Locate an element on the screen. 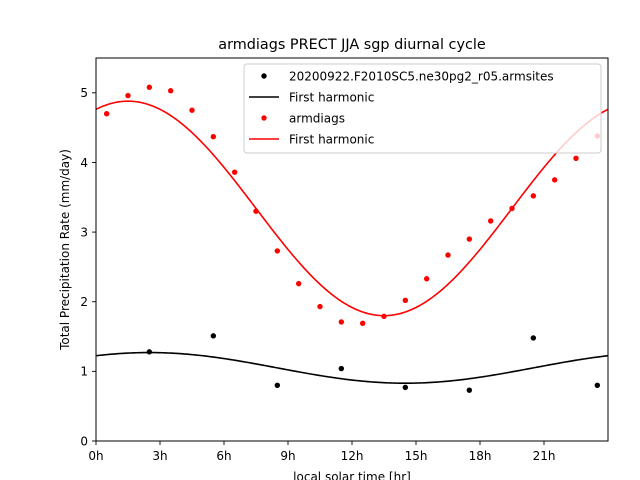 The height and width of the screenshot is (480, 640). y-tick-label: 5 is located at coordinates (84, 93).